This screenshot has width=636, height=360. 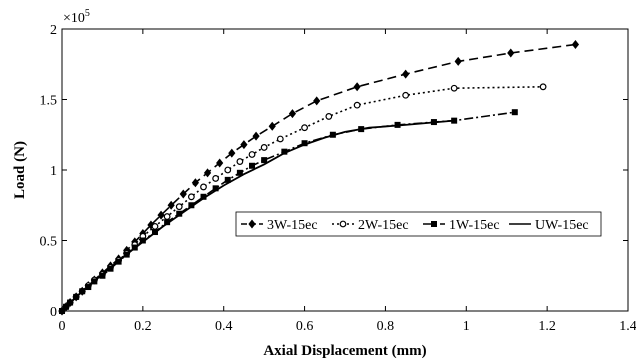 What do you see at coordinates (627, 326) in the screenshot?
I see `x-tick-label: 1.4` at bounding box center [627, 326].